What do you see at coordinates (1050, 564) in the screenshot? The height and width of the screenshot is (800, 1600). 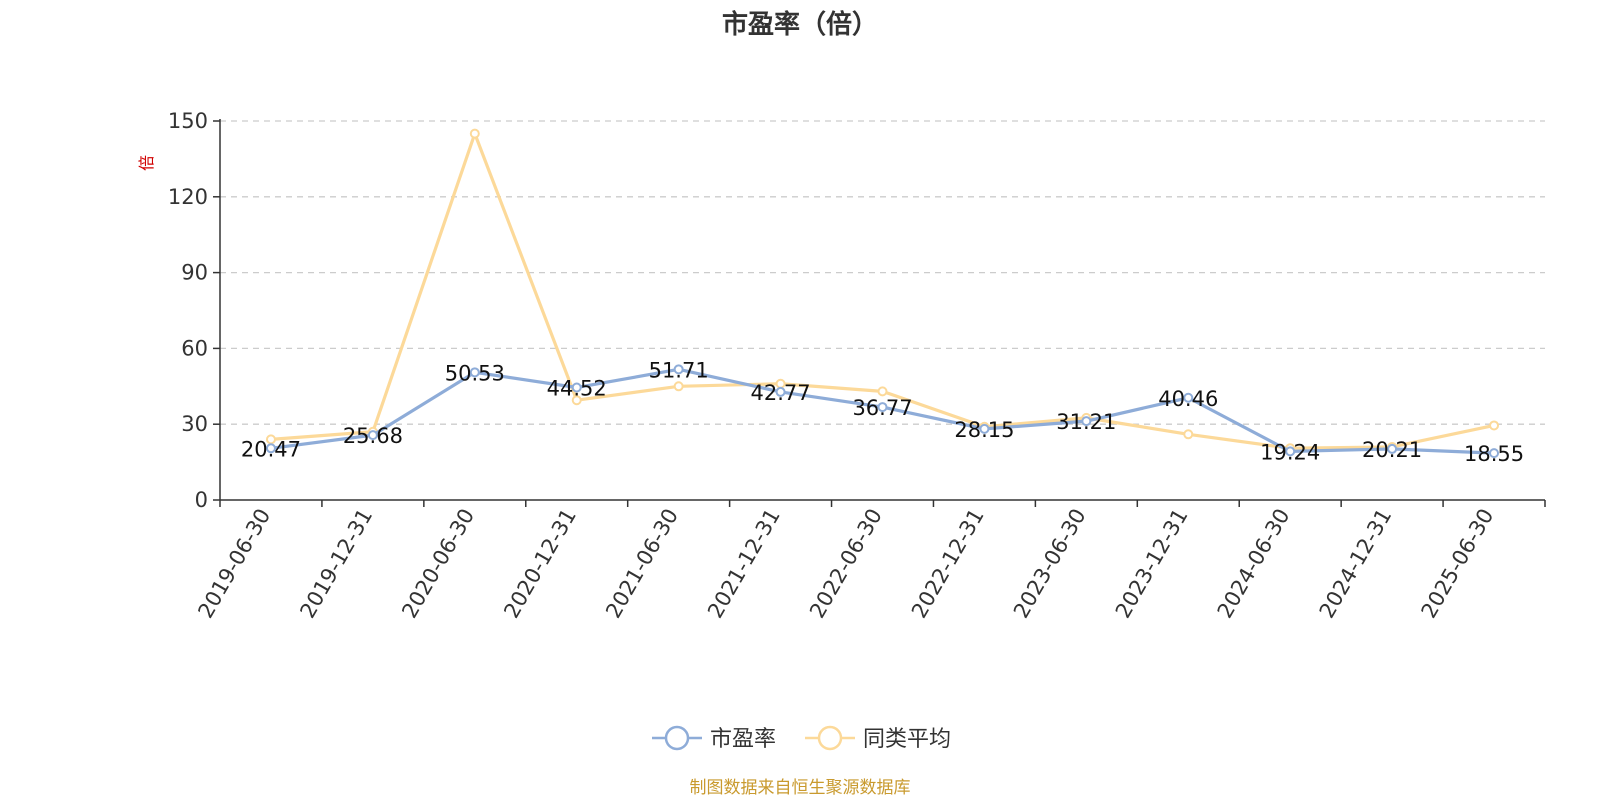 I see `x-tick-label: 2023-06-30` at bounding box center [1050, 564].